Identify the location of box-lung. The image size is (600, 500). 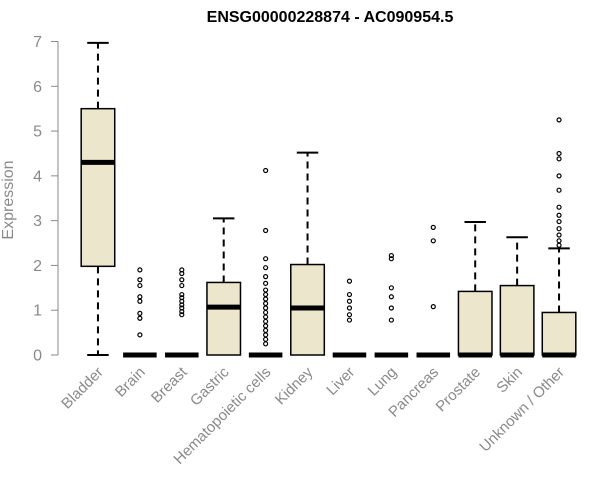
(391, 305).